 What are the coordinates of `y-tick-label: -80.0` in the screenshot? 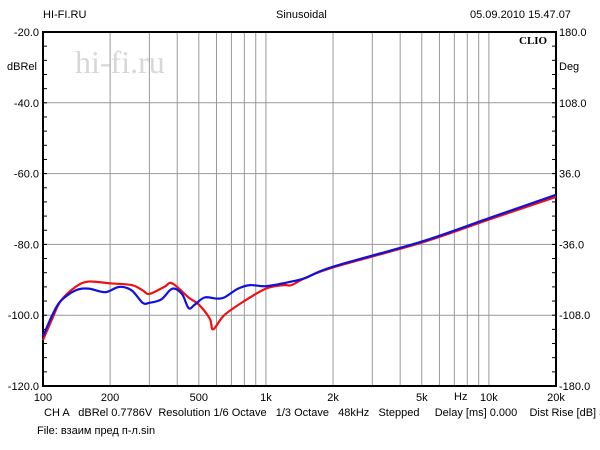 It's located at (26, 245).